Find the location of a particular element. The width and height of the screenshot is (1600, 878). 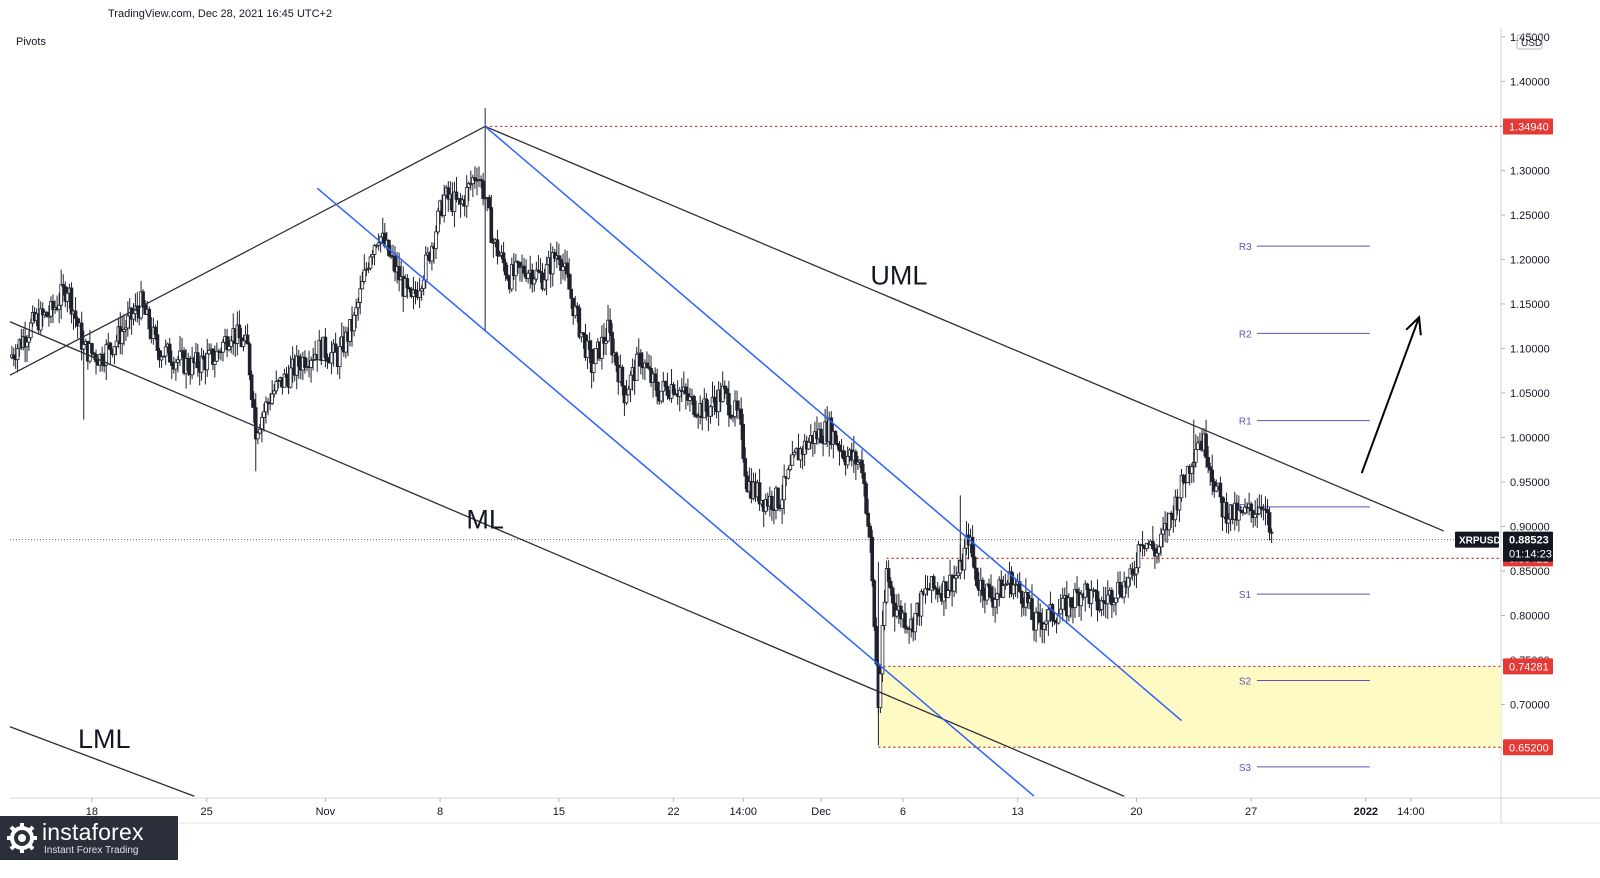

time-tick-label: 20 is located at coordinates (1136, 812).